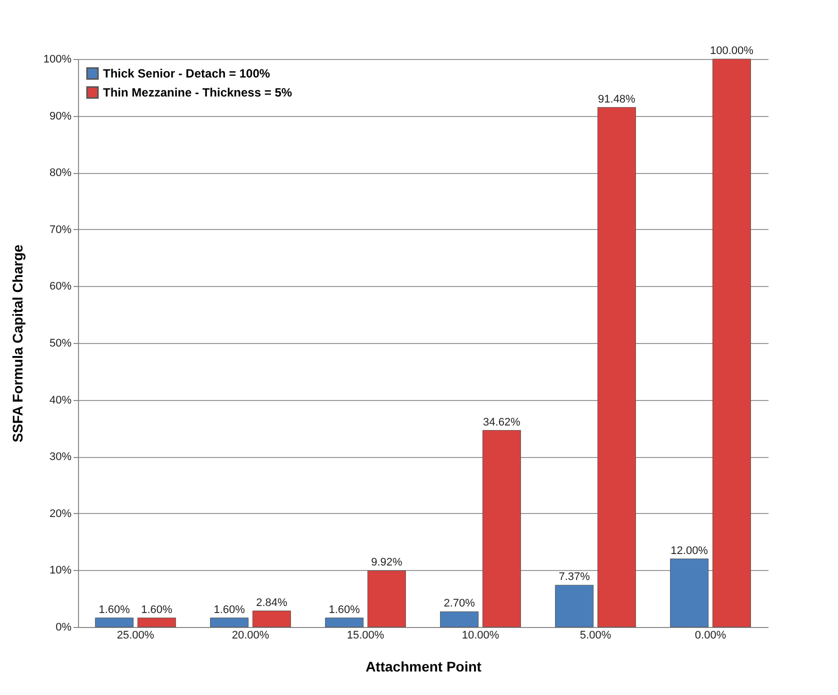 The image size is (838, 695). What do you see at coordinates (60, 230) in the screenshot?
I see `y-tick-label: 70%` at bounding box center [60, 230].